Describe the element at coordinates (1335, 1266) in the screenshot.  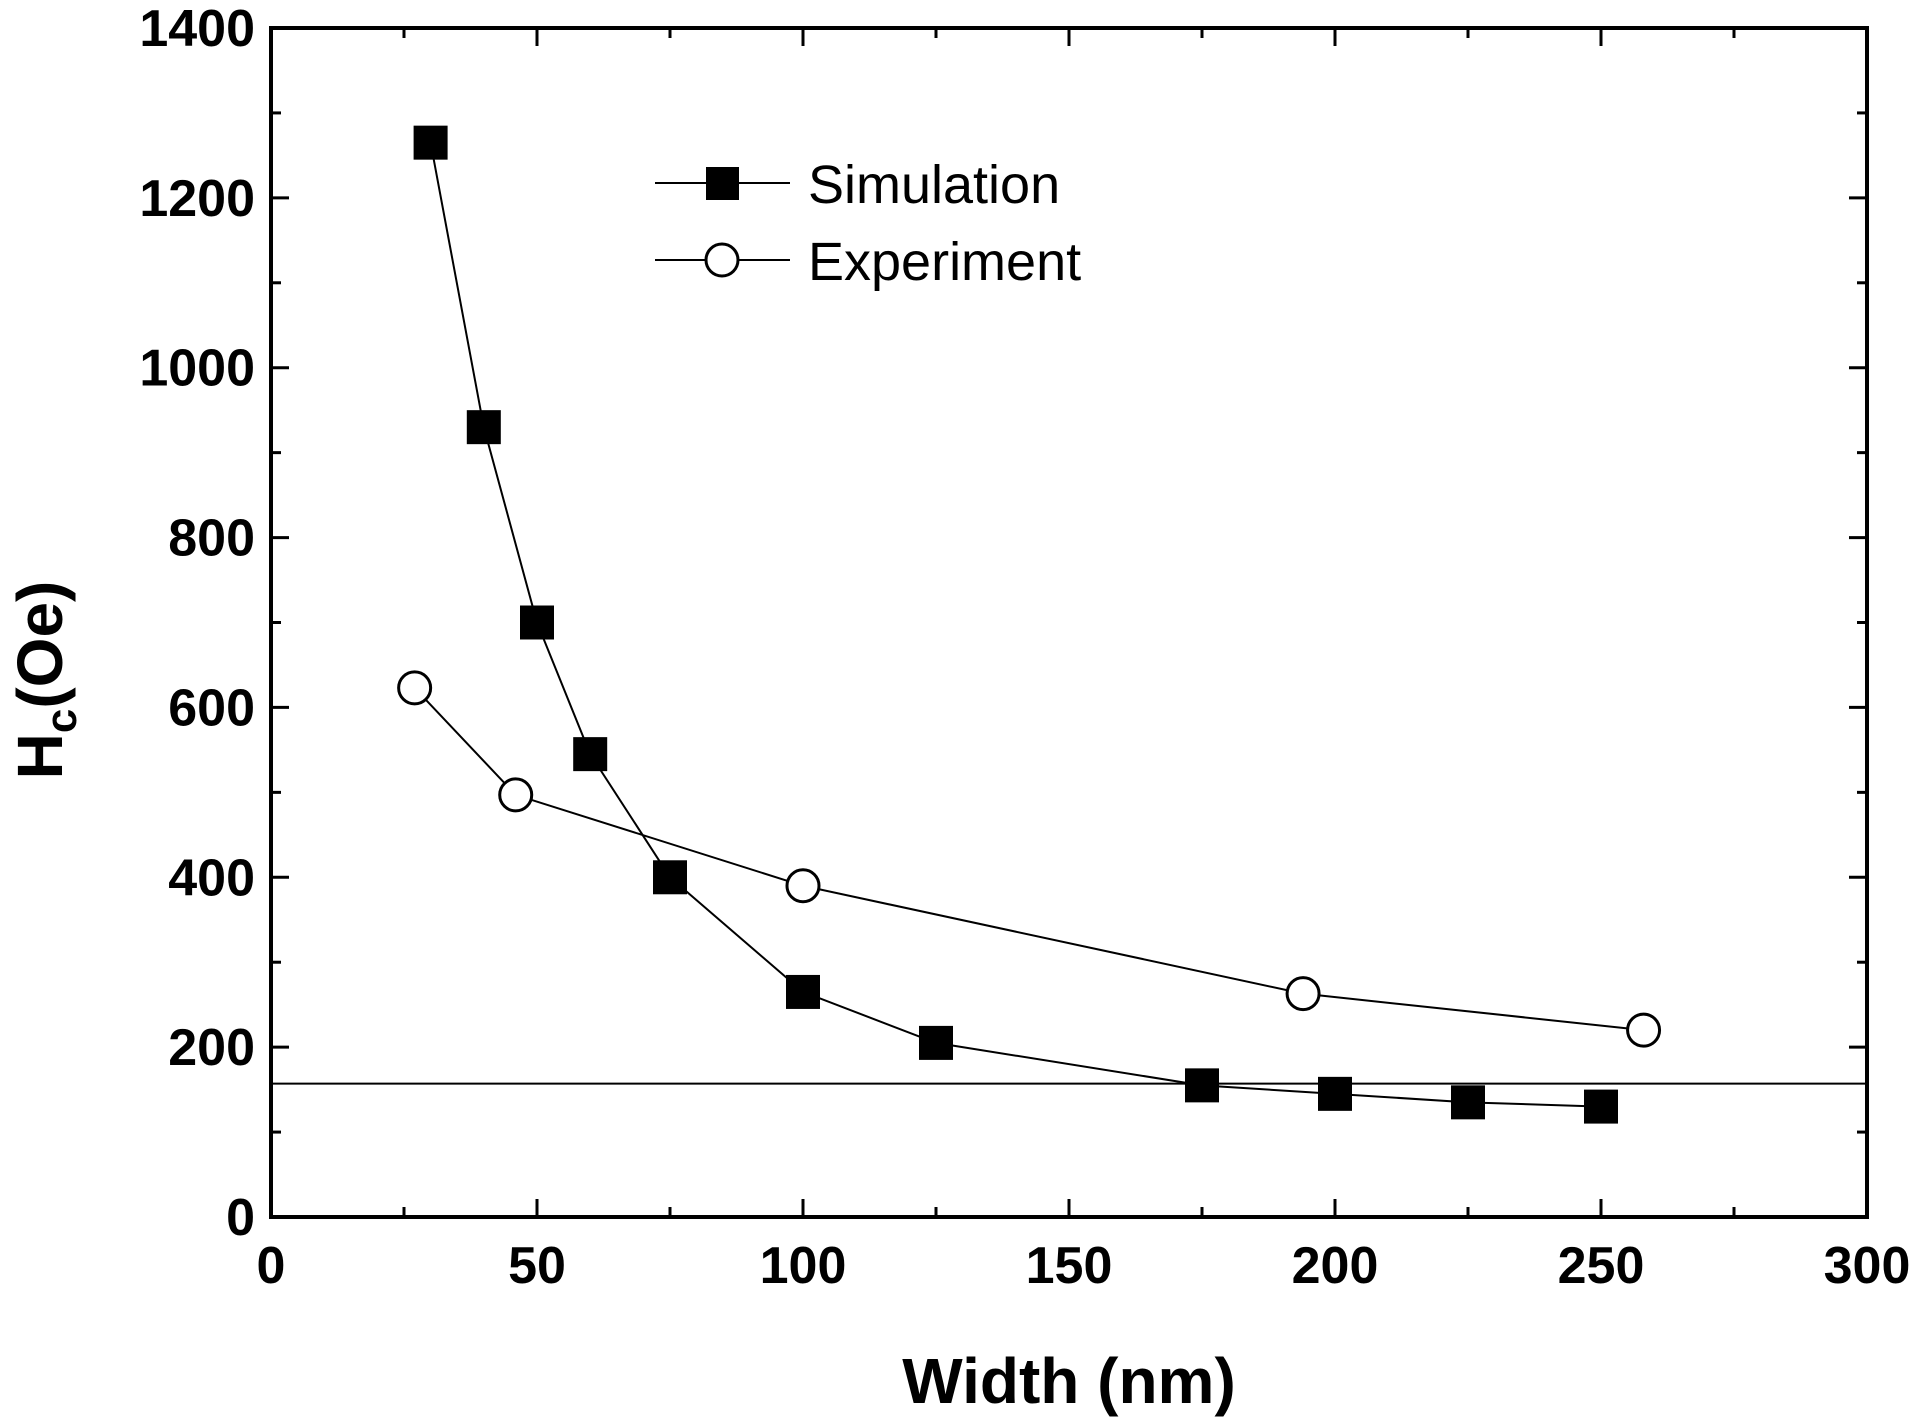
I see `x-tick-label: 200` at that location.